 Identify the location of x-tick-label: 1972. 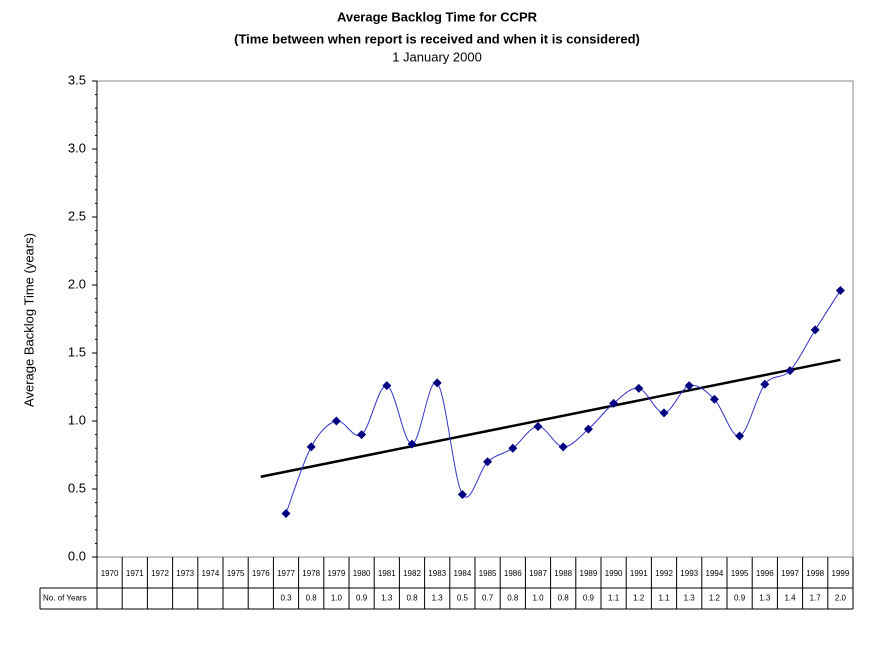
(160, 573).